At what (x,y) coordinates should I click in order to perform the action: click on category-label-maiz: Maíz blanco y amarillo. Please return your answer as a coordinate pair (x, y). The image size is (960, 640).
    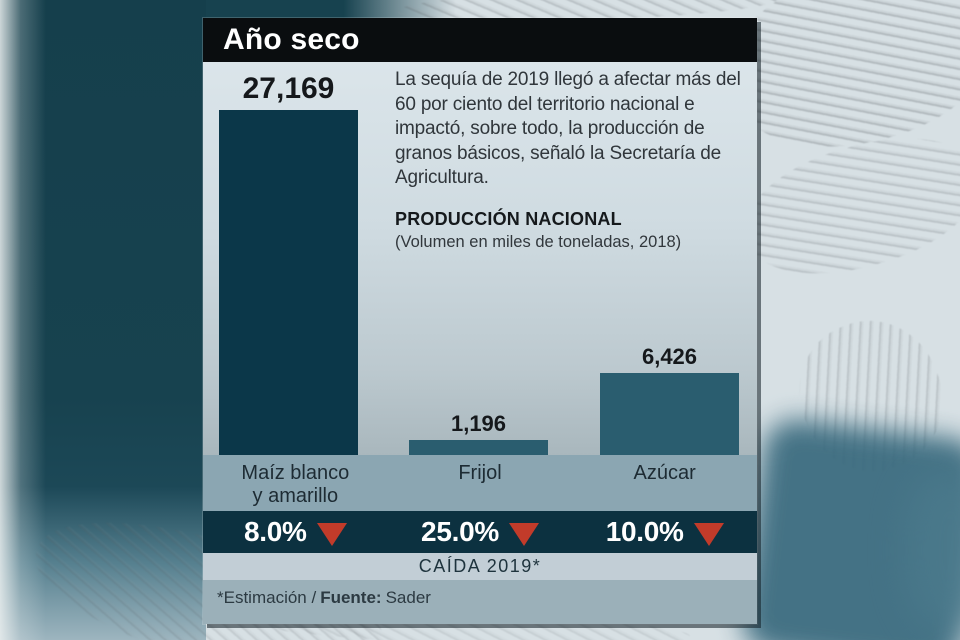
    Looking at the image, I should click on (295, 483).